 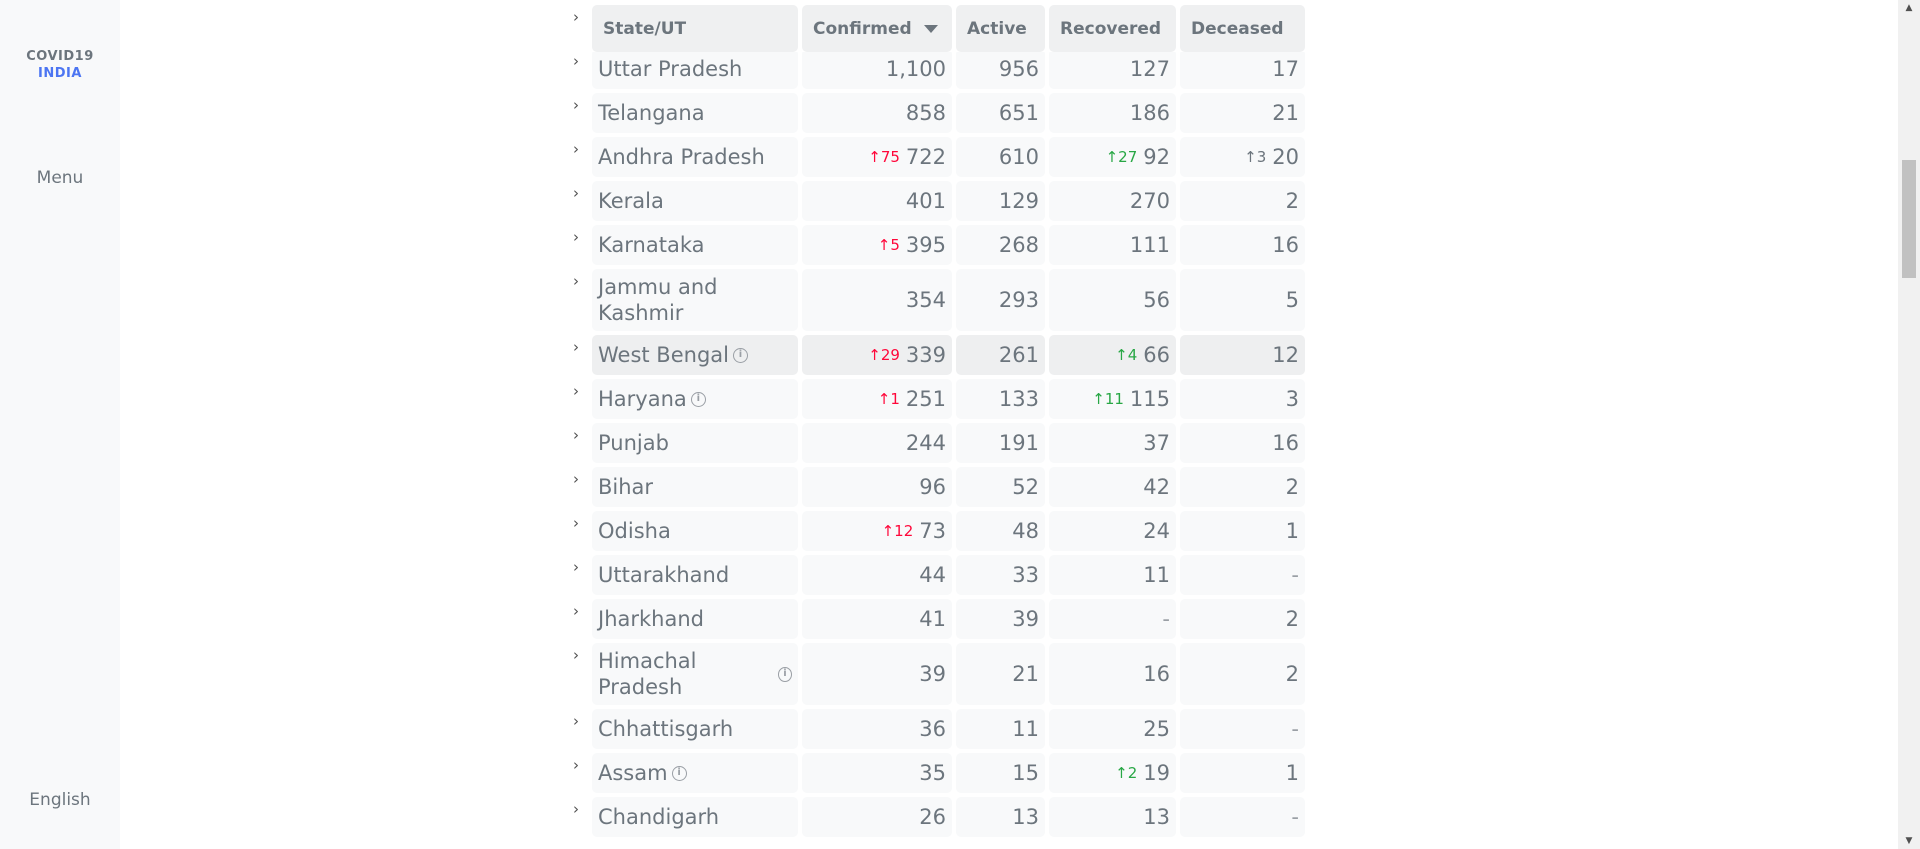 What do you see at coordinates (925, 201) in the screenshot?
I see `confirmed-cell-value: 401` at bounding box center [925, 201].